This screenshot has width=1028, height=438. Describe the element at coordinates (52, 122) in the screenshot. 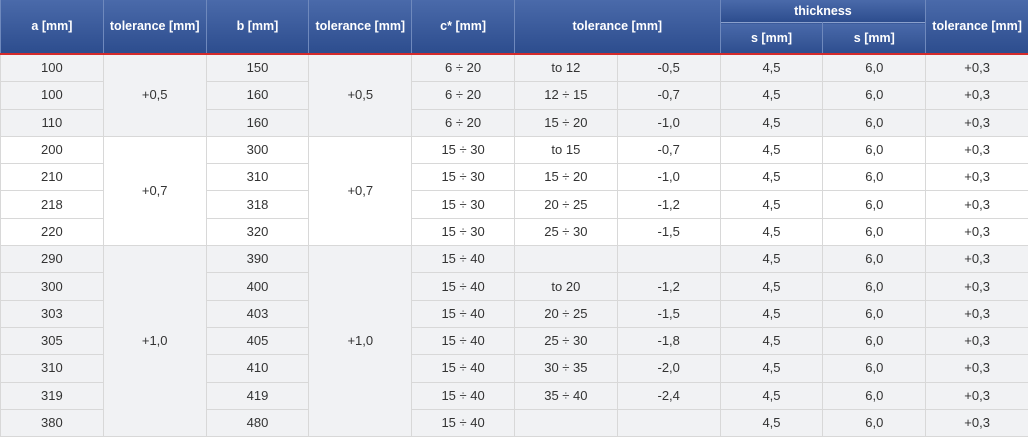

I see `cell-a: 110` at that location.